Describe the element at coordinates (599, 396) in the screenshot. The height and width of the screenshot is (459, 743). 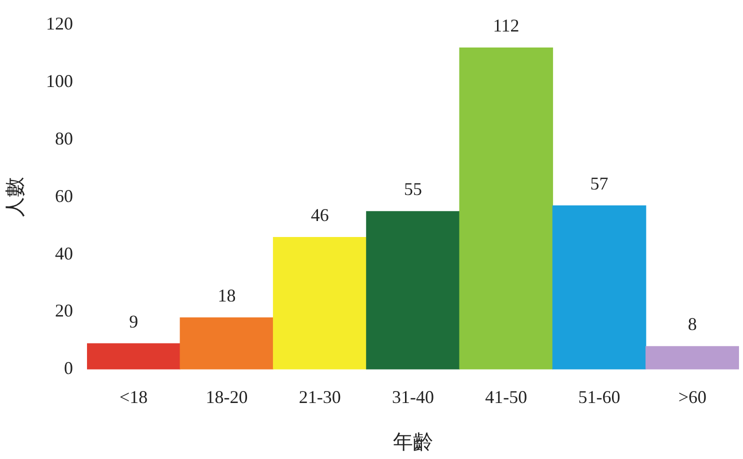
I see `x-tick-label: 51-60` at that location.